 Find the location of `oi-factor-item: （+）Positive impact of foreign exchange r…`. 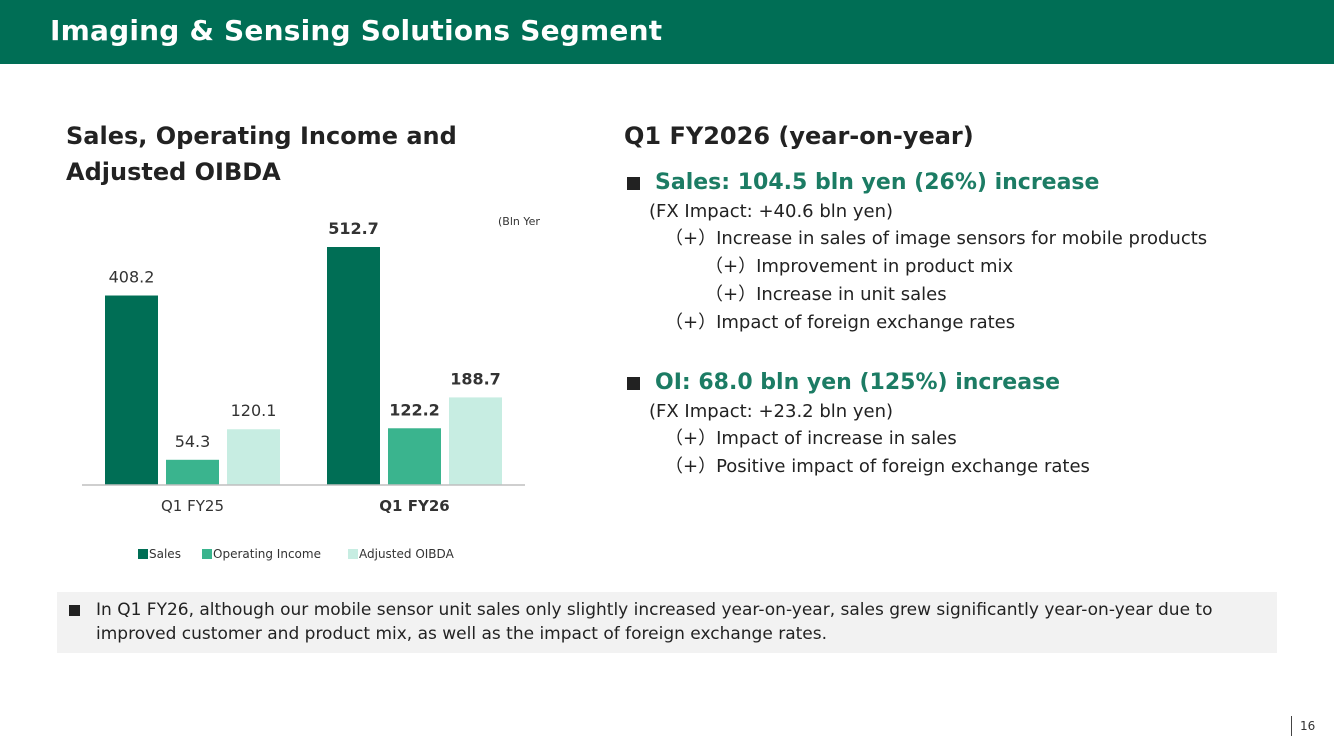

oi-factor-item: （+）Positive impact of foreign exchange r… is located at coordinates (877, 466).